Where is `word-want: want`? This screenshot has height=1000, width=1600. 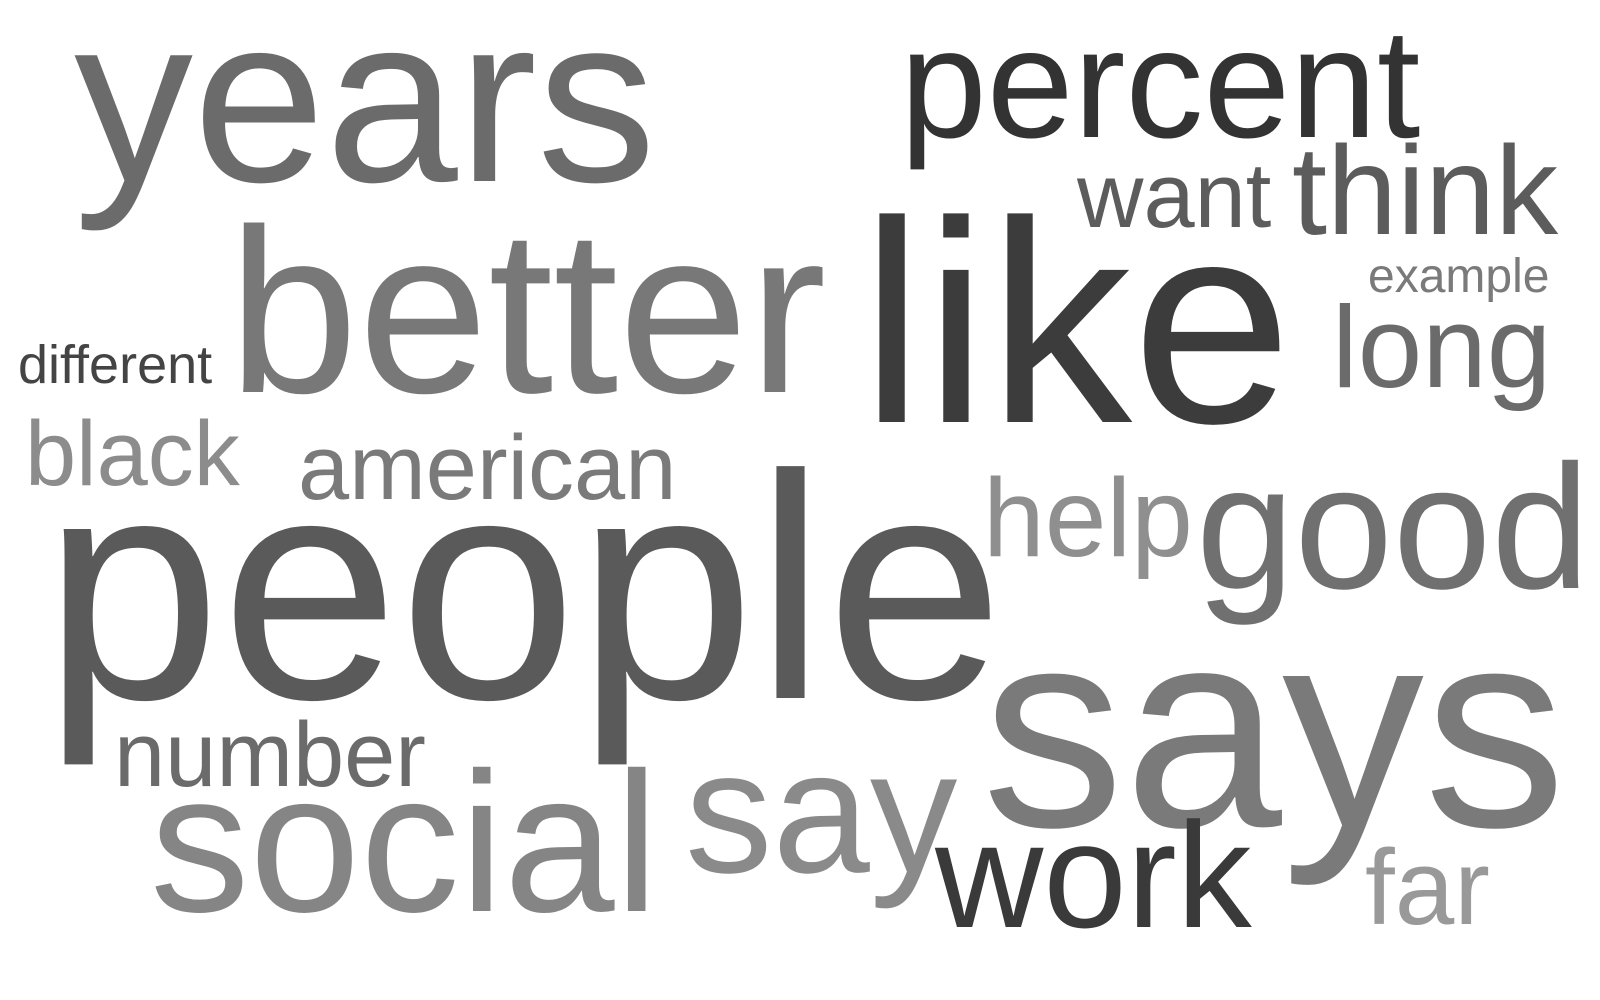 word-want: want is located at coordinates (1174, 196).